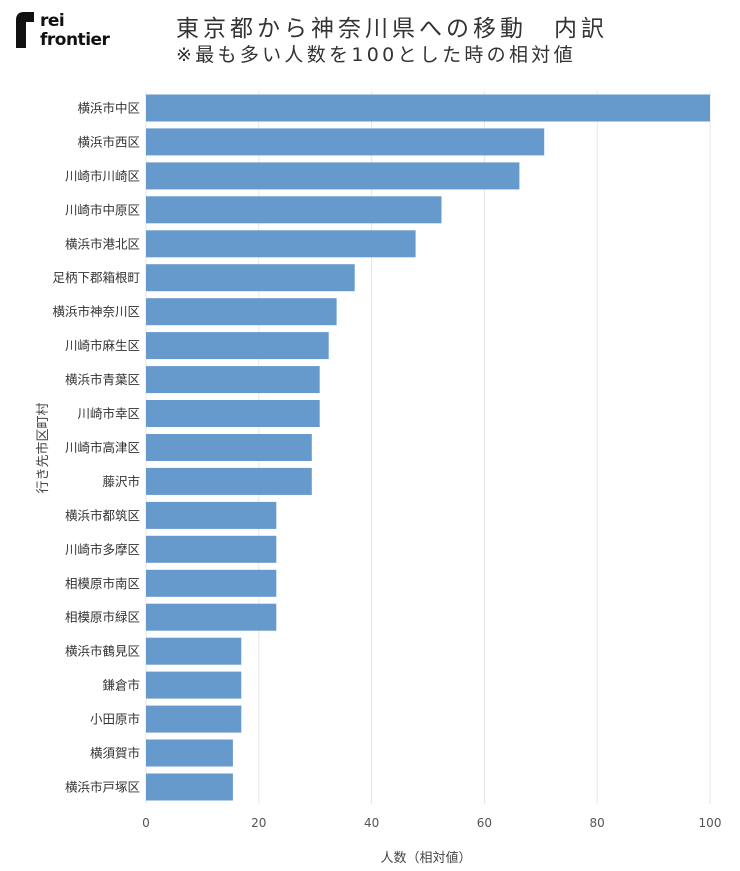  I want to click on category-label: 相模原市緑区, so click(102, 617).